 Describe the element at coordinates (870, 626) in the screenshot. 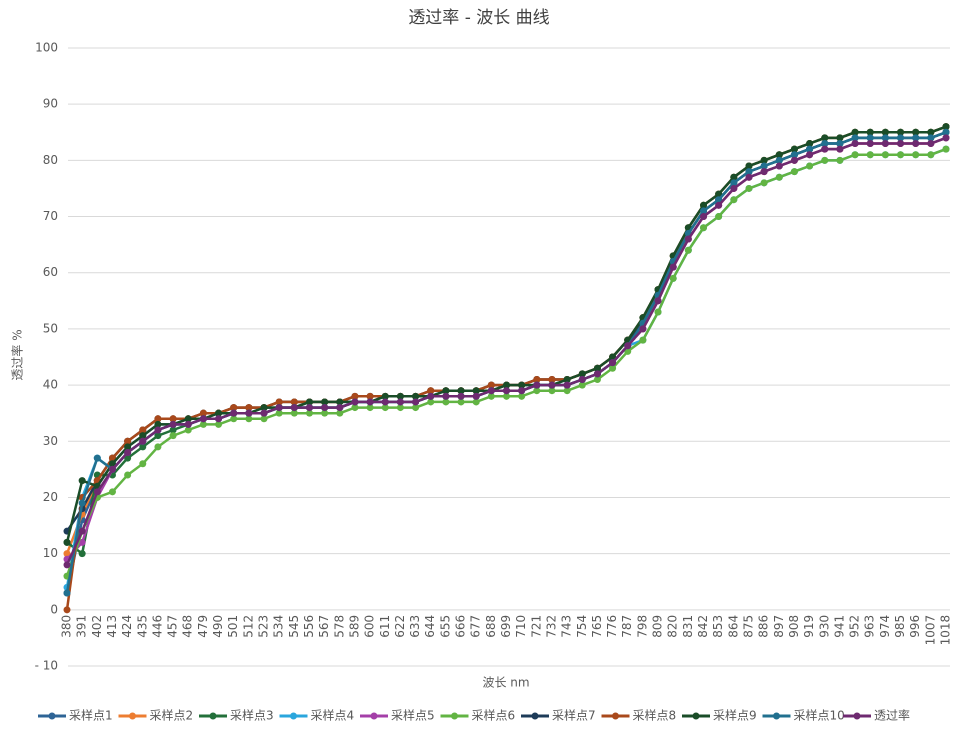

I see `x-tick-label: 963` at that location.